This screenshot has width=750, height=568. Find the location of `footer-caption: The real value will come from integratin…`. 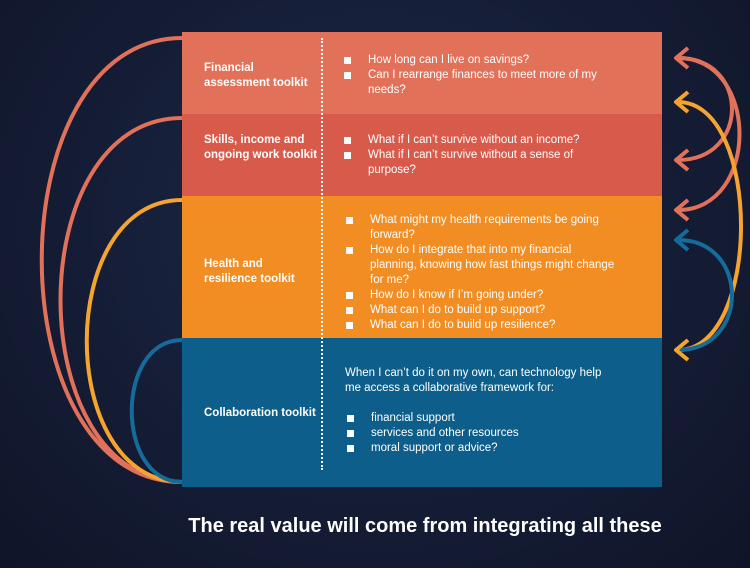

footer-caption: The real value will come from integratin… is located at coordinates (425, 526).